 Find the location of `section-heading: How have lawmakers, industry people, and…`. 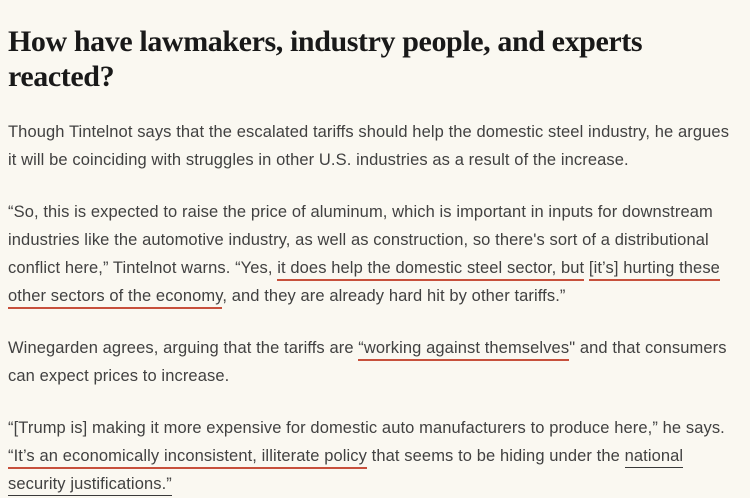

section-heading: How have lawmakers, industry people, and… is located at coordinates (375, 59).